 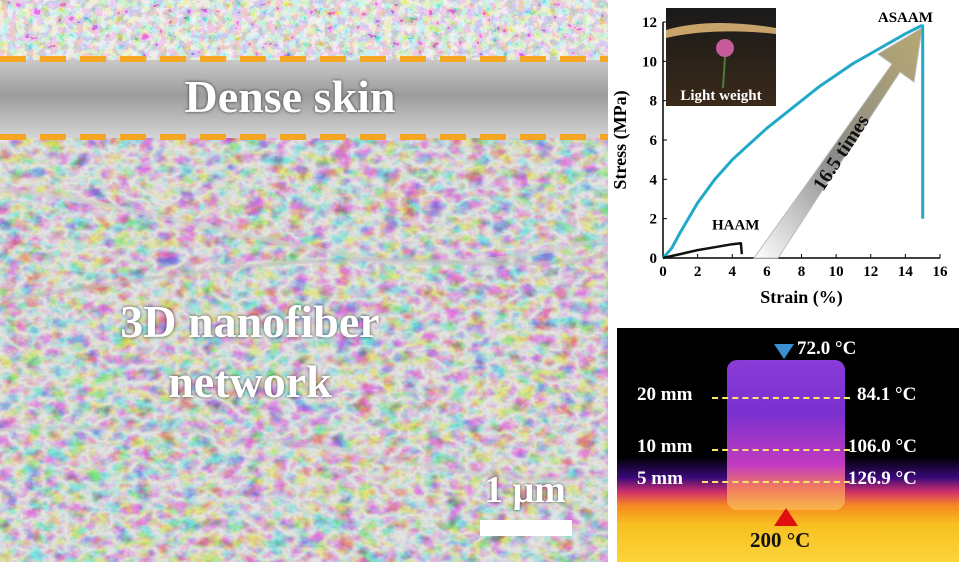 I want to click on series-line-asaam, so click(x=793, y=141).